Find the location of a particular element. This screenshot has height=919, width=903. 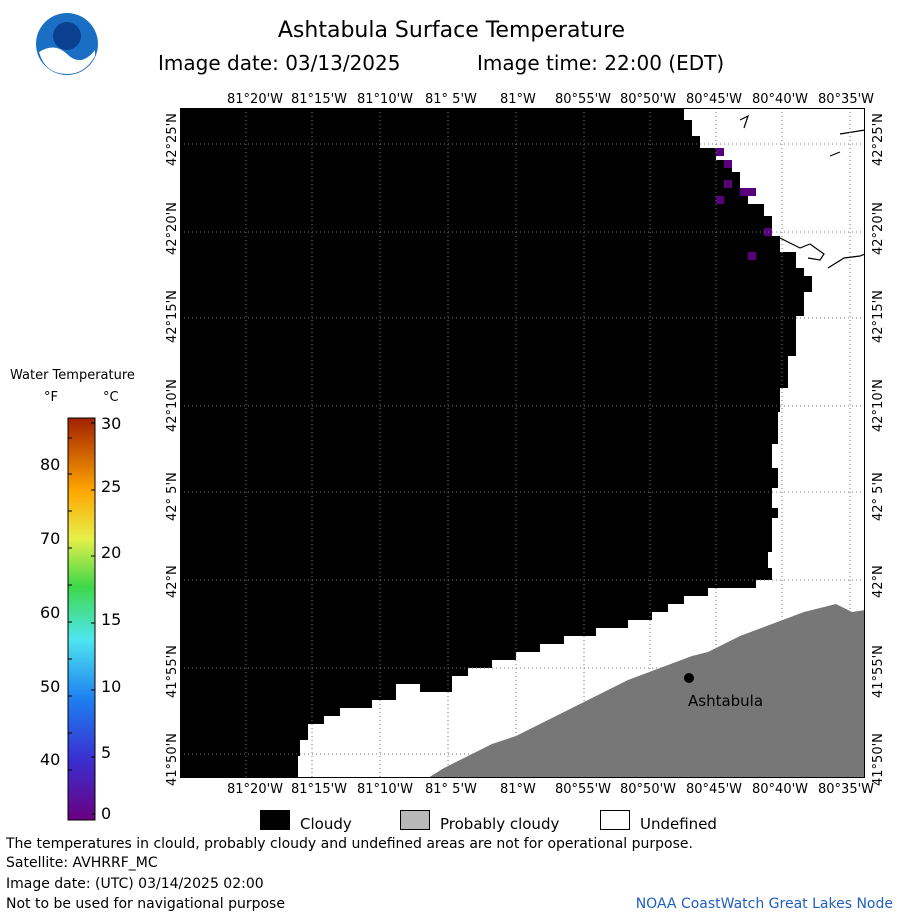

lat-label-right: 42°N is located at coordinates (878, 581).